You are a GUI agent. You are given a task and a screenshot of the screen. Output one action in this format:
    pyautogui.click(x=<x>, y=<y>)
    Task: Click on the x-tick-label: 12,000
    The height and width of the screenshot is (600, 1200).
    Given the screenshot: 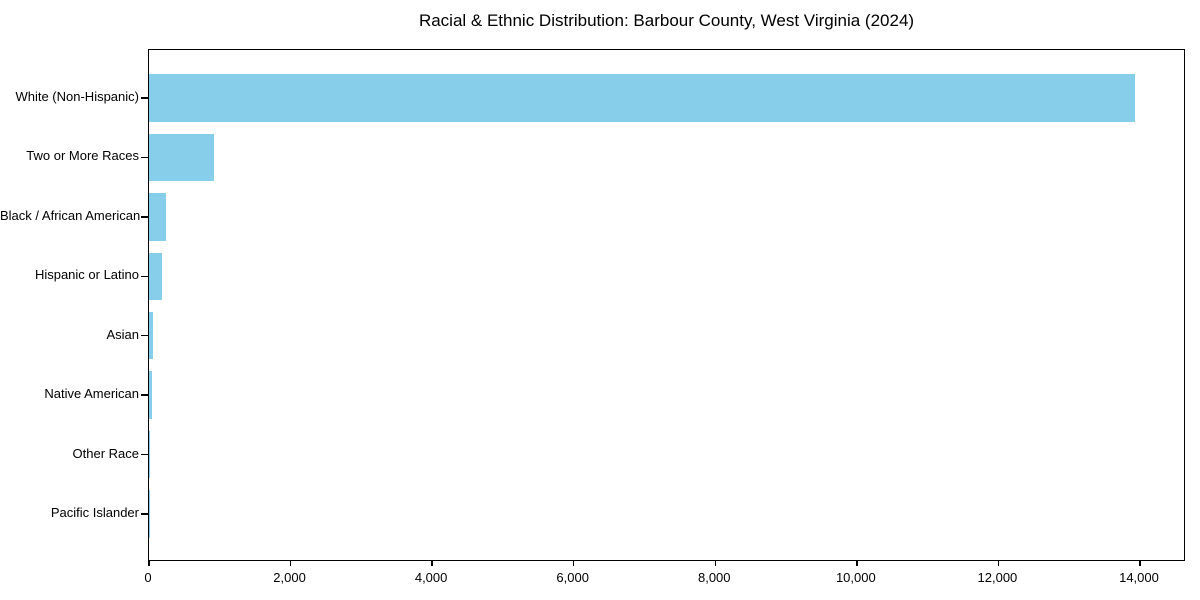 What is the action you would take?
    pyautogui.click(x=997, y=577)
    